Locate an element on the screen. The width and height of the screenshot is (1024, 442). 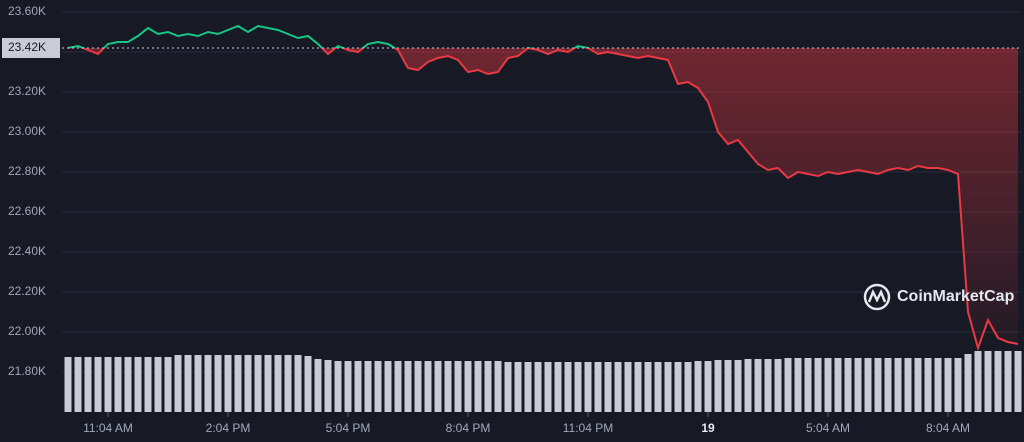
x-tick-label: 19 is located at coordinates (708, 428).